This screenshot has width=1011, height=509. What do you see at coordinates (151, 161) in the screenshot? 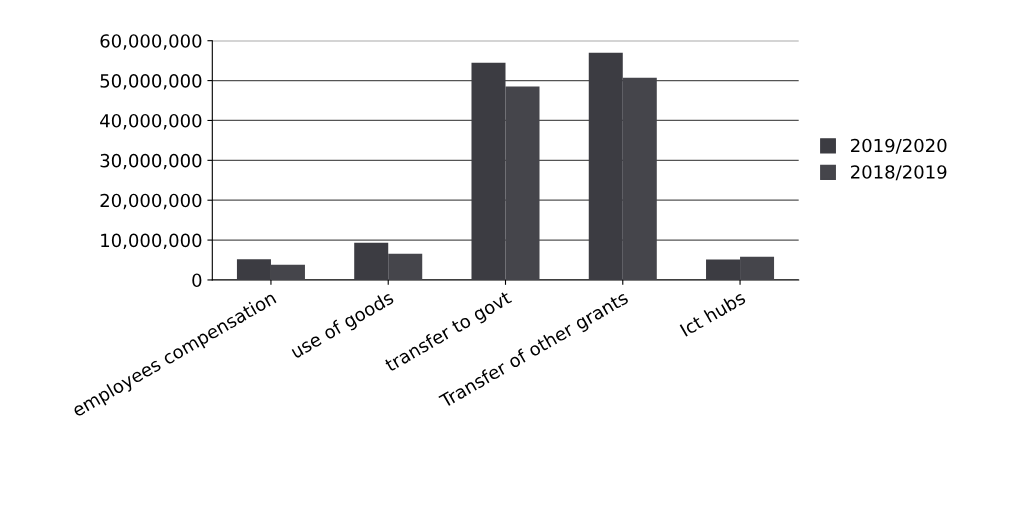
I see `y-tick-label: 30,000,000` at bounding box center [151, 161].